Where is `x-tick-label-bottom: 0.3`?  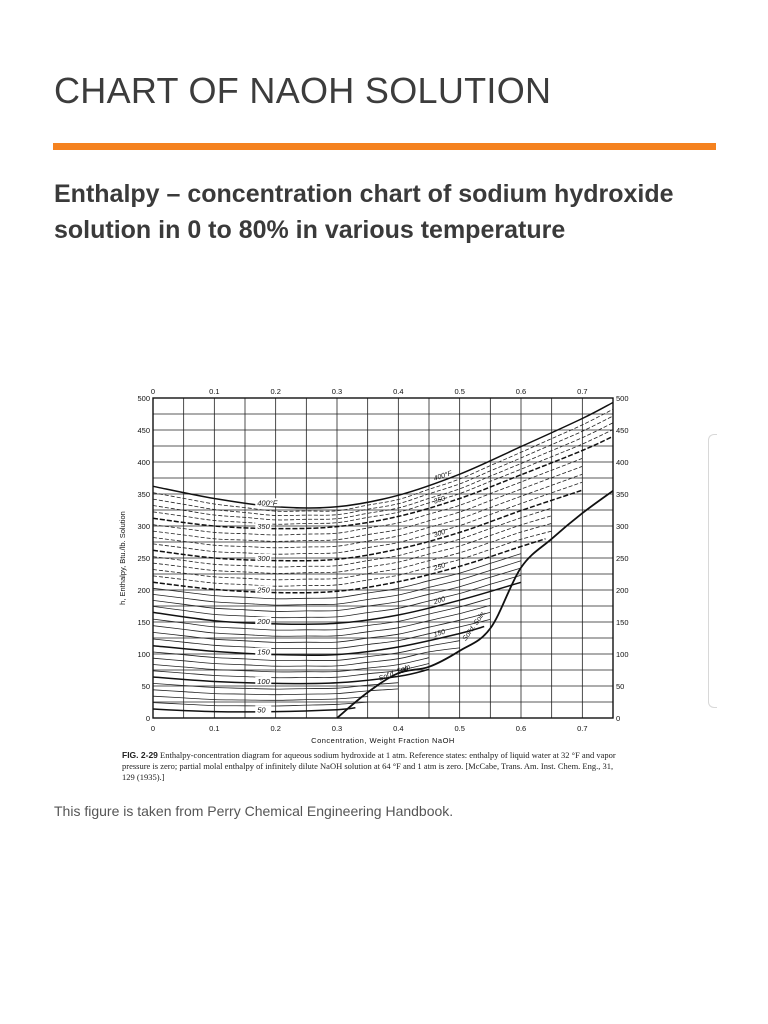 x-tick-label-bottom: 0.3 is located at coordinates (337, 728).